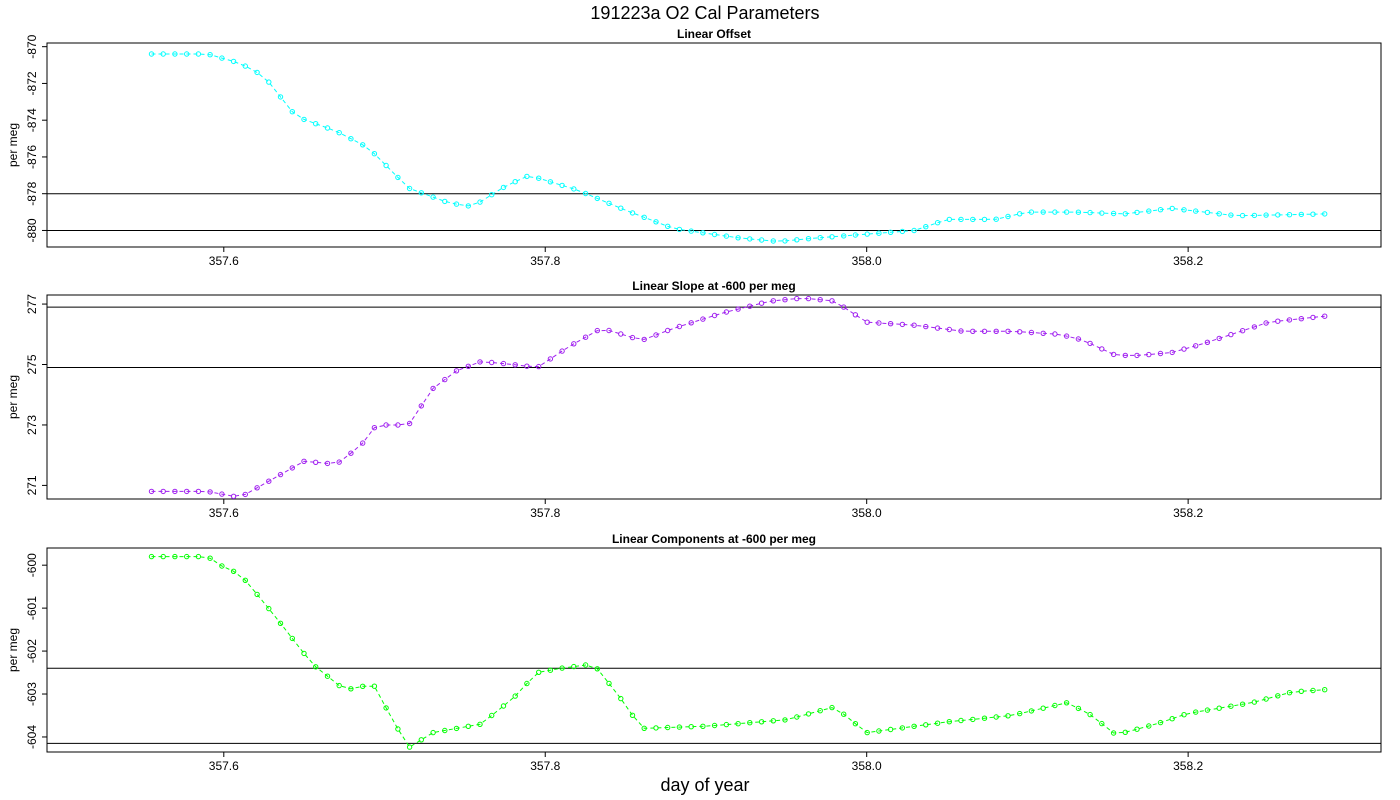  Describe the element at coordinates (32, 83) in the screenshot. I see `y-tick-label-linear-offset-4: -872` at that location.